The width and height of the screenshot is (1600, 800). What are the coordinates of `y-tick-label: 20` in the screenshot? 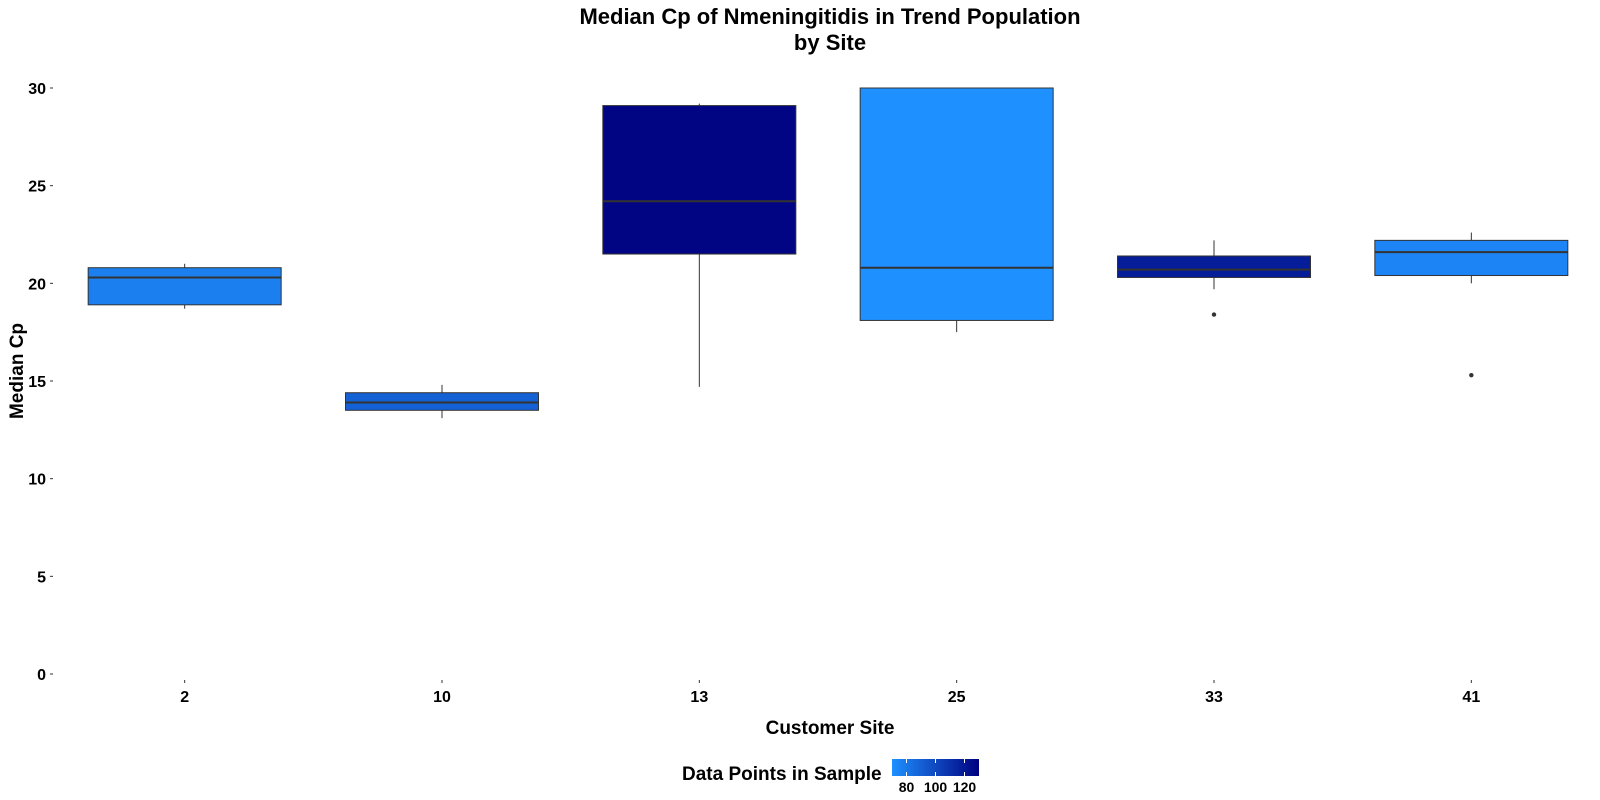 It's located at (37, 284).